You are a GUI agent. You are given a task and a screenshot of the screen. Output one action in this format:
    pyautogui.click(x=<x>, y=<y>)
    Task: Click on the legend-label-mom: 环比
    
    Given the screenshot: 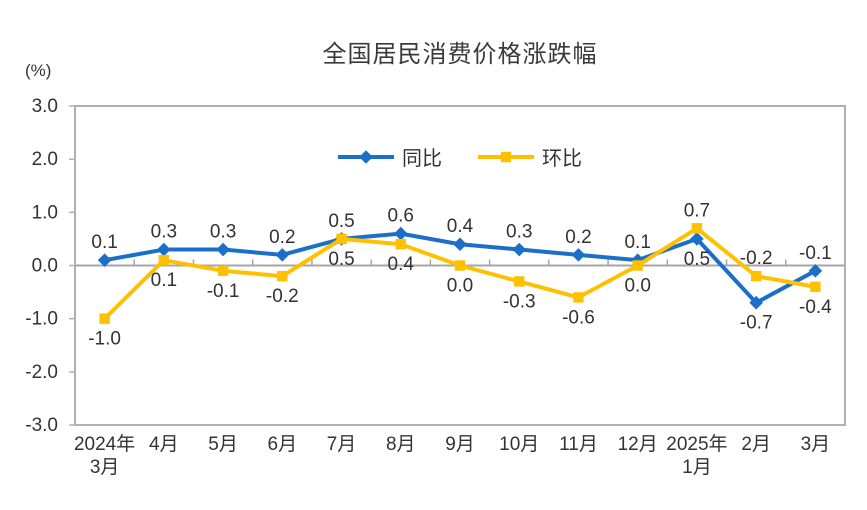 What is the action you would take?
    pyautogui.click(x=562, y=159)
    